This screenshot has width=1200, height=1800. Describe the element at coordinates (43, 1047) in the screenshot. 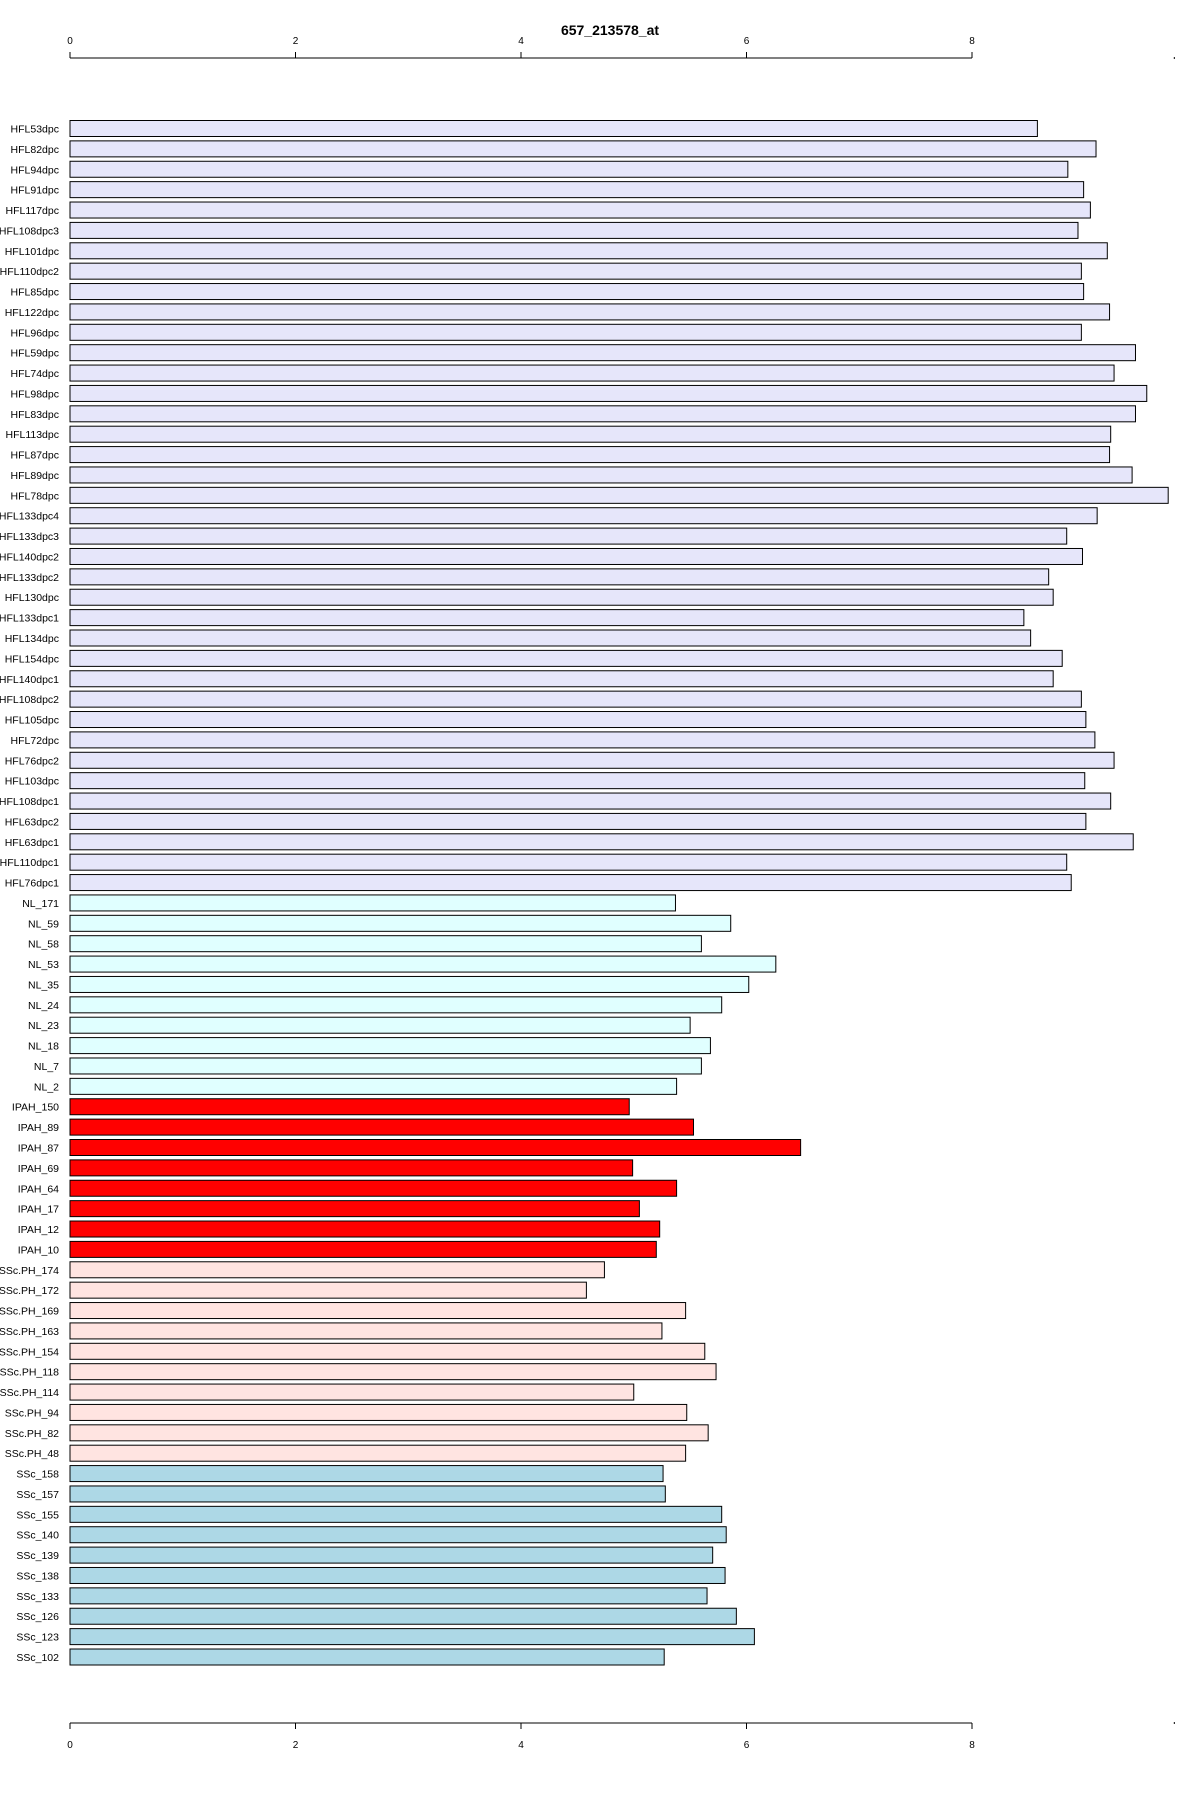

I see `category-label: NL_18` at that location.